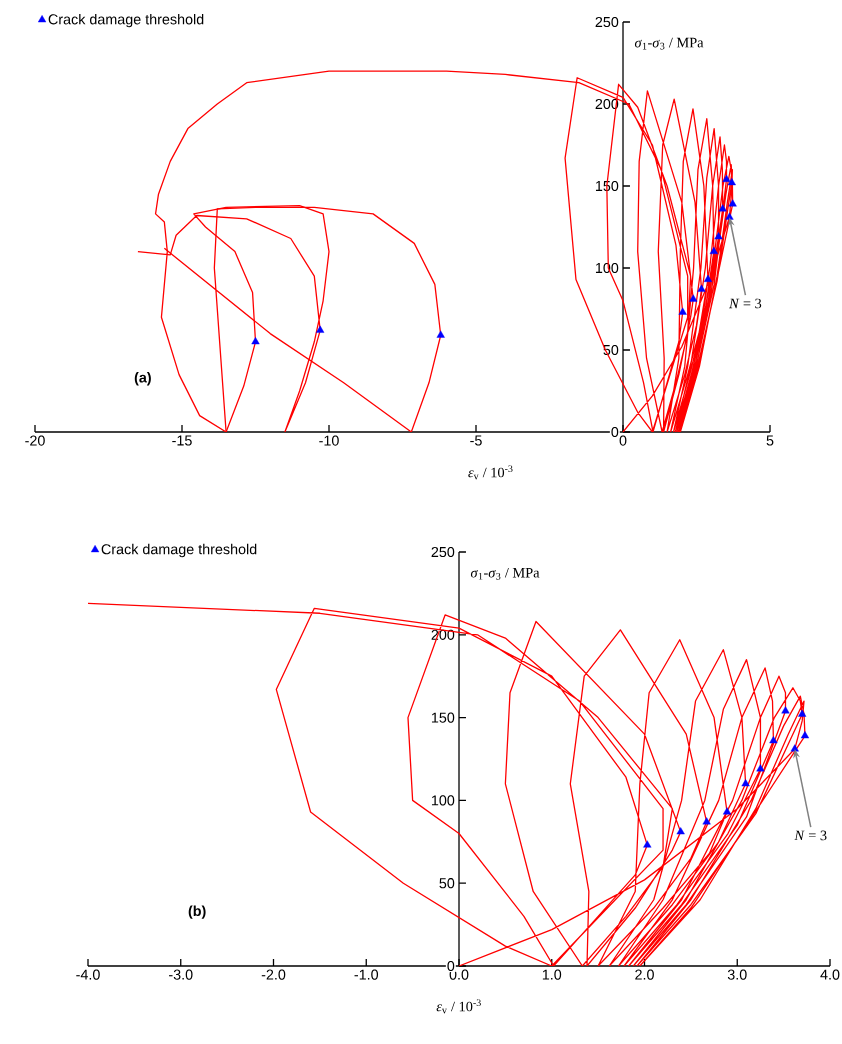  Describe the element at coordinates (737, 974) in the screenshot. I see `x-tick-label: 3.0` at that location.